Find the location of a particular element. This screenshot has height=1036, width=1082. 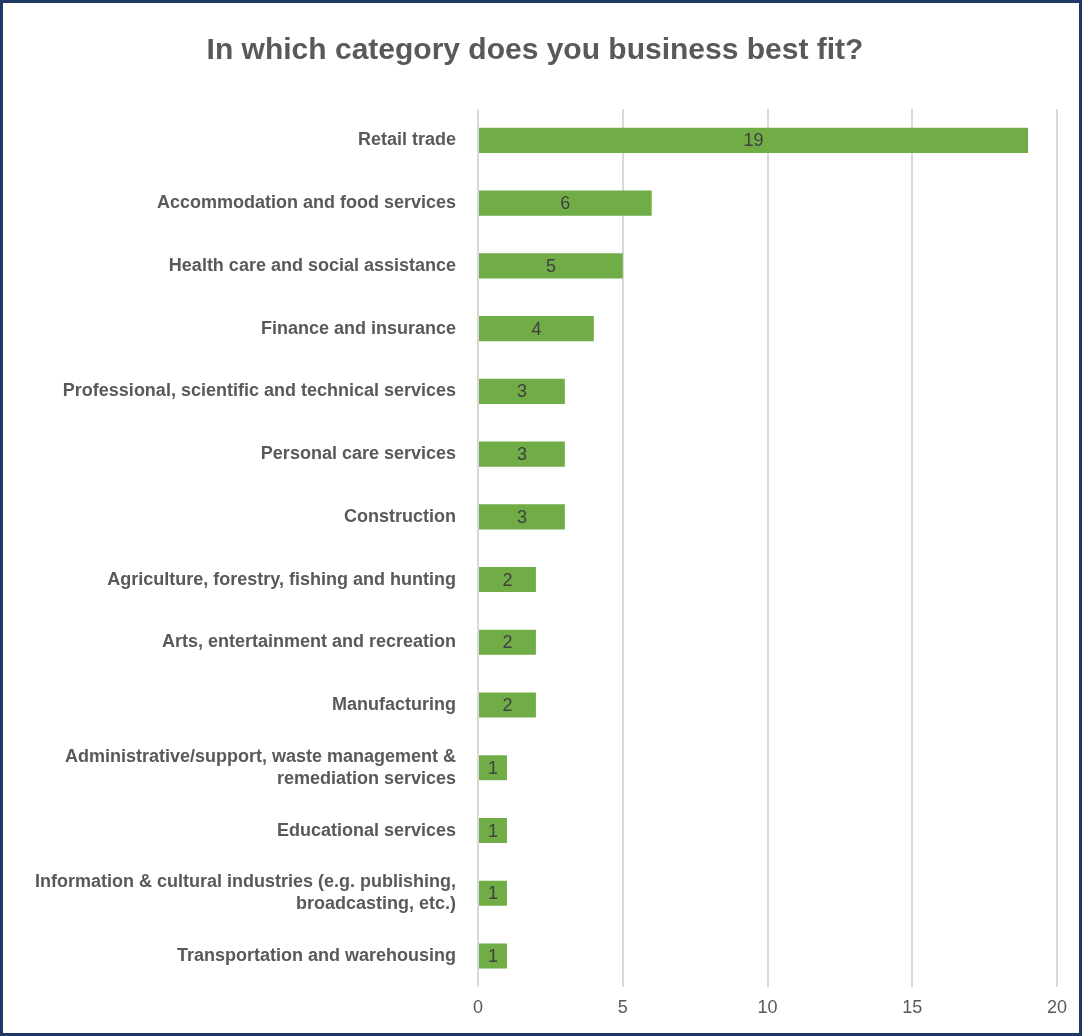

x-tick-label: 15 is located at coordinates (912, 1007).